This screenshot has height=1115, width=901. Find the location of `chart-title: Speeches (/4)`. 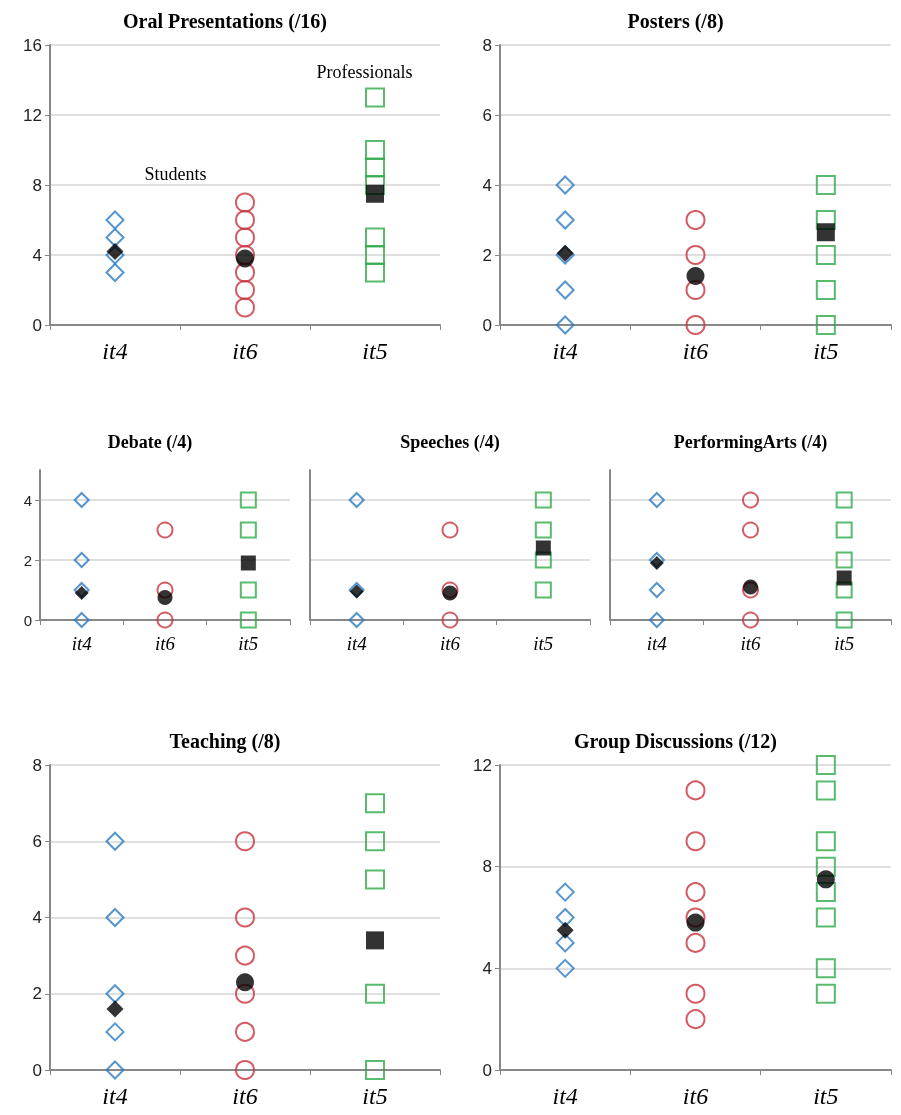

chart-title: Speeches (/4) is located at coordinates (450, 442).